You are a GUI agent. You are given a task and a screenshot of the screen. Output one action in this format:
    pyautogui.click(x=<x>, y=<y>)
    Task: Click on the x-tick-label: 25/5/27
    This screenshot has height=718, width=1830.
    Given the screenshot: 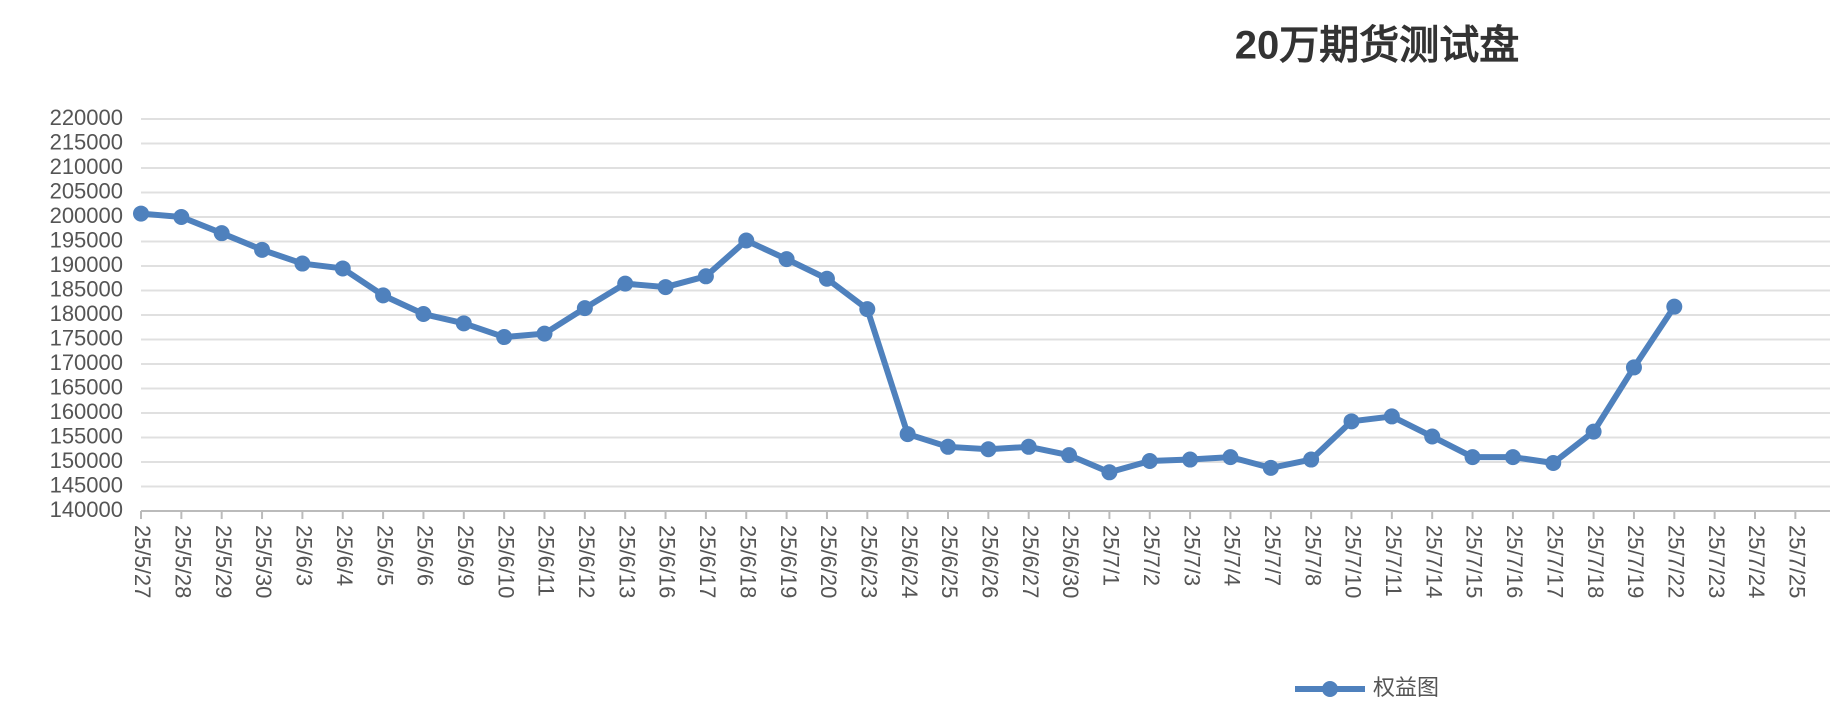 What is the action you would take?
    pyautogui.click(x=142, y=561)
    